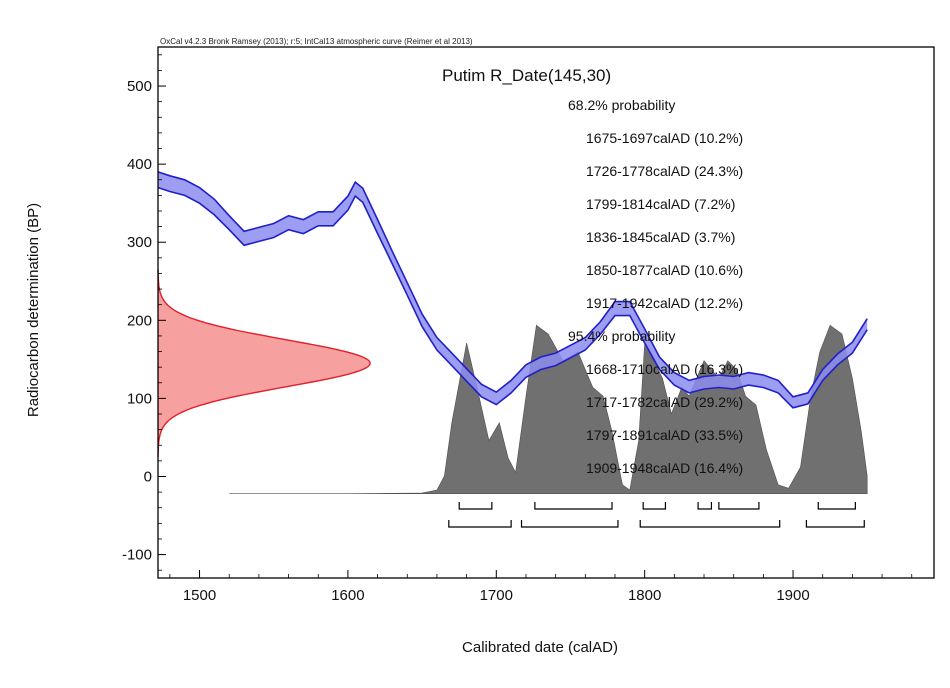  I want to click on y-tick-label: -100, so click(137, 555).